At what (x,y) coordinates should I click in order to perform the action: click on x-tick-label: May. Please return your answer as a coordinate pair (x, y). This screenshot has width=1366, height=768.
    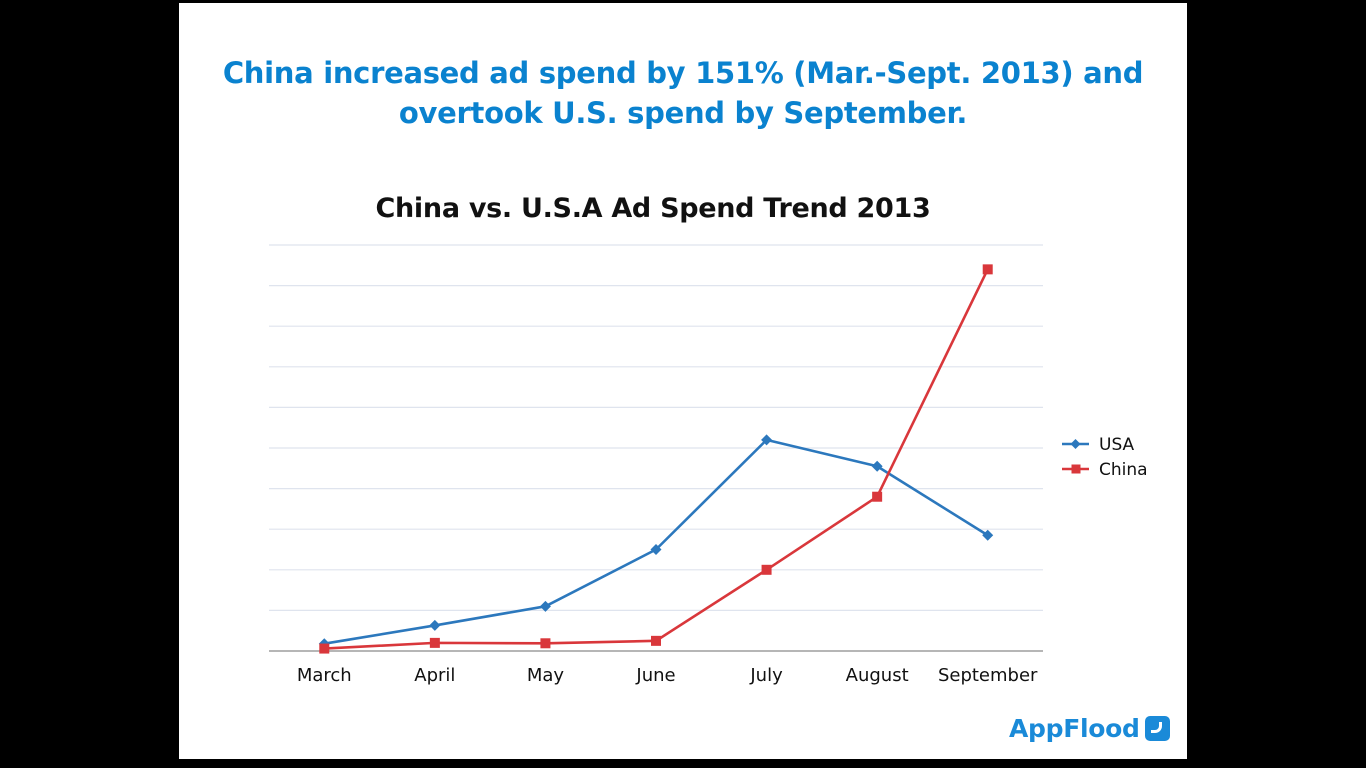
    Looking at the image, I should click on (546, 675).